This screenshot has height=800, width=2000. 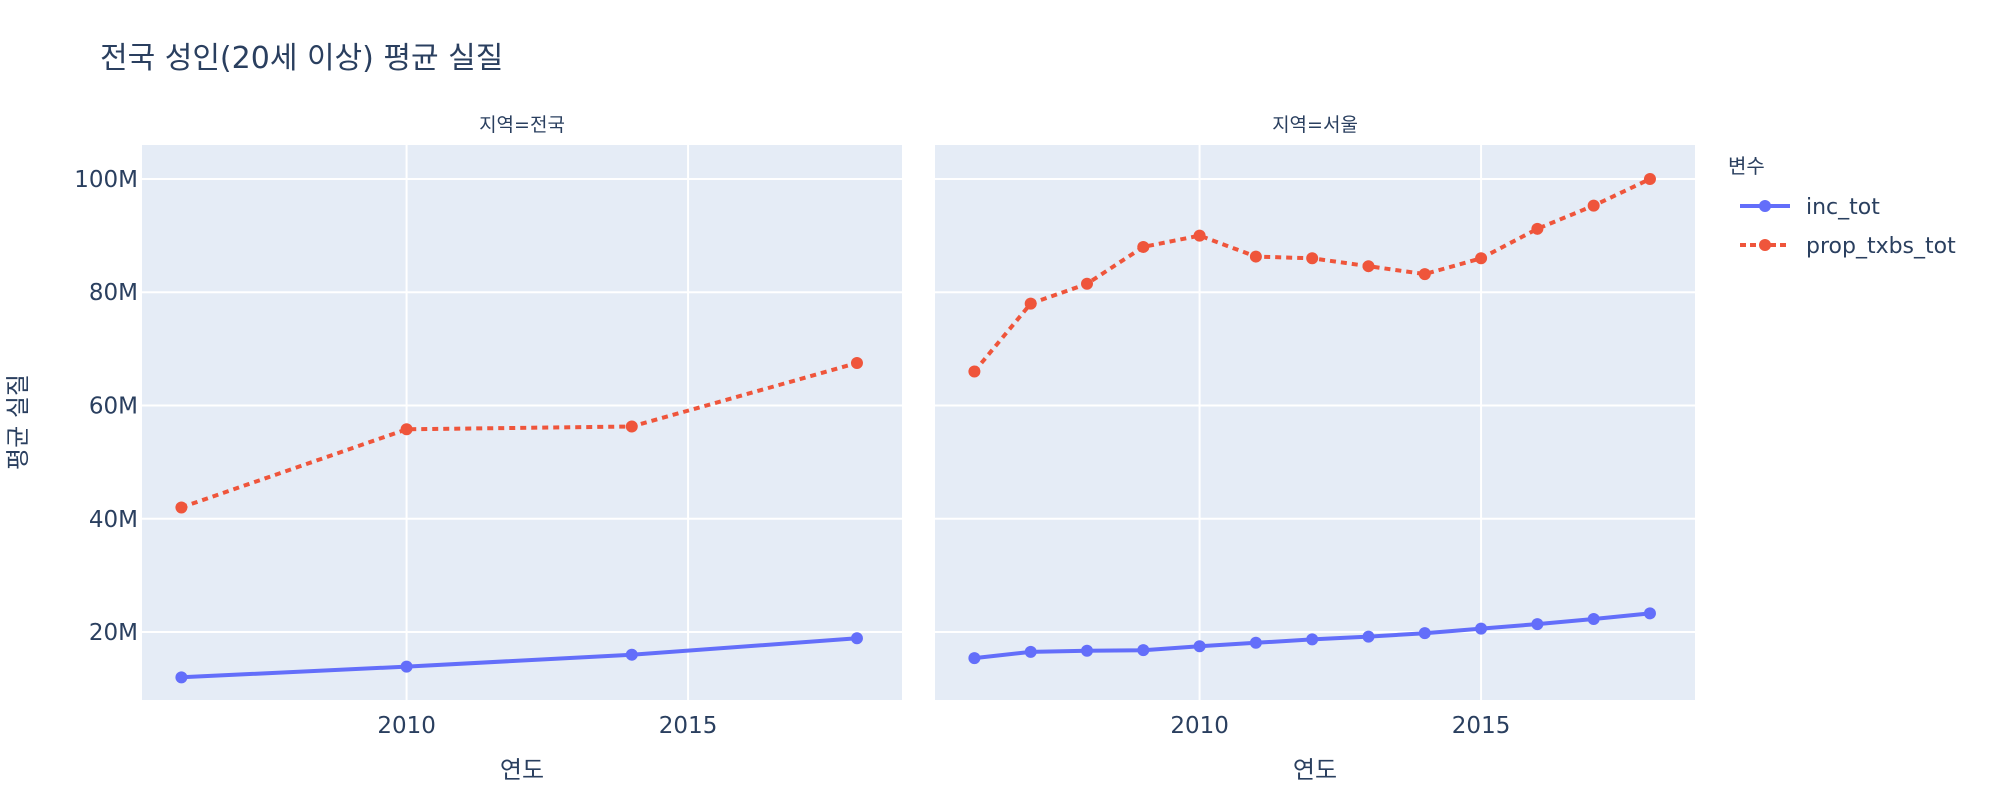 What do you see at coordinates (113, 407) in the screenshot?
I see `y-tick-label: 60M` at bounding box center [113, 407].